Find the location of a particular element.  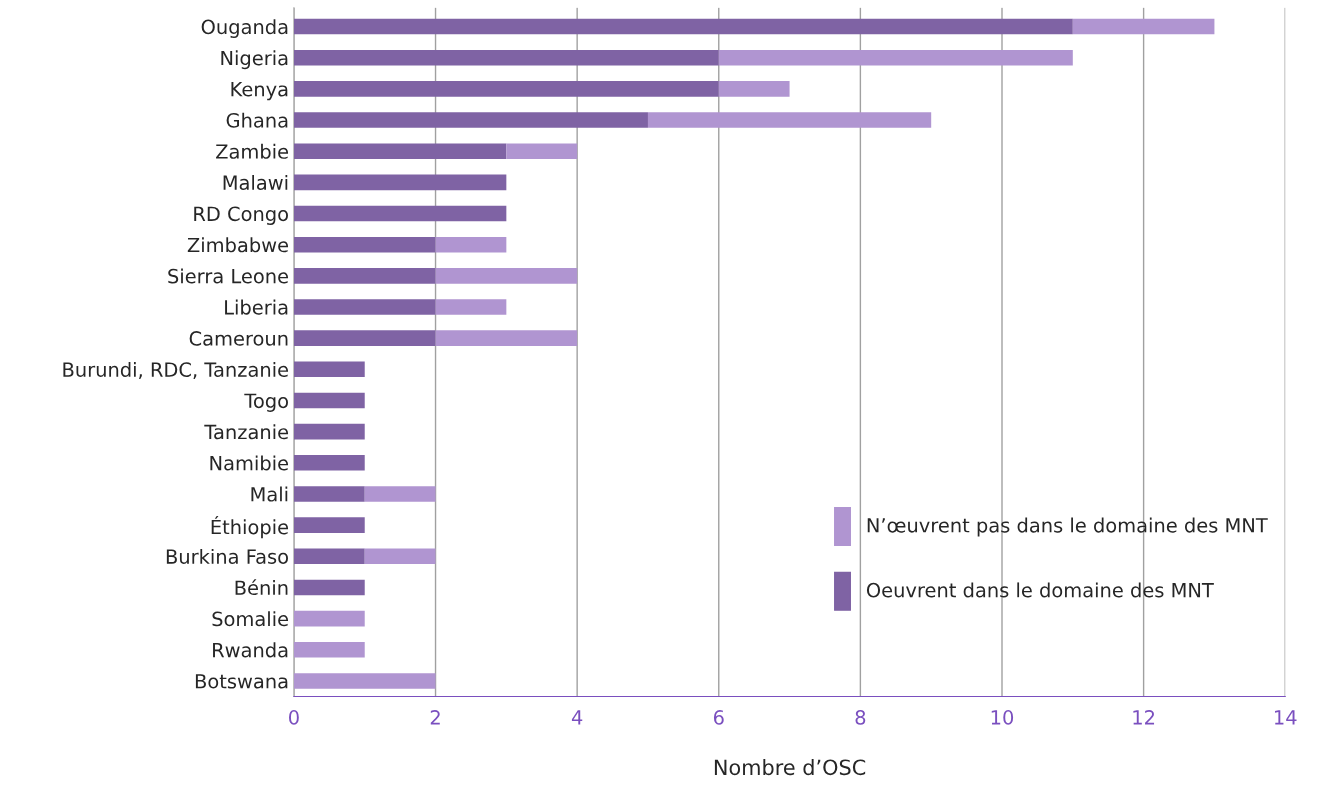

x-tick-label: 0 is located at coordinates (294, 717).